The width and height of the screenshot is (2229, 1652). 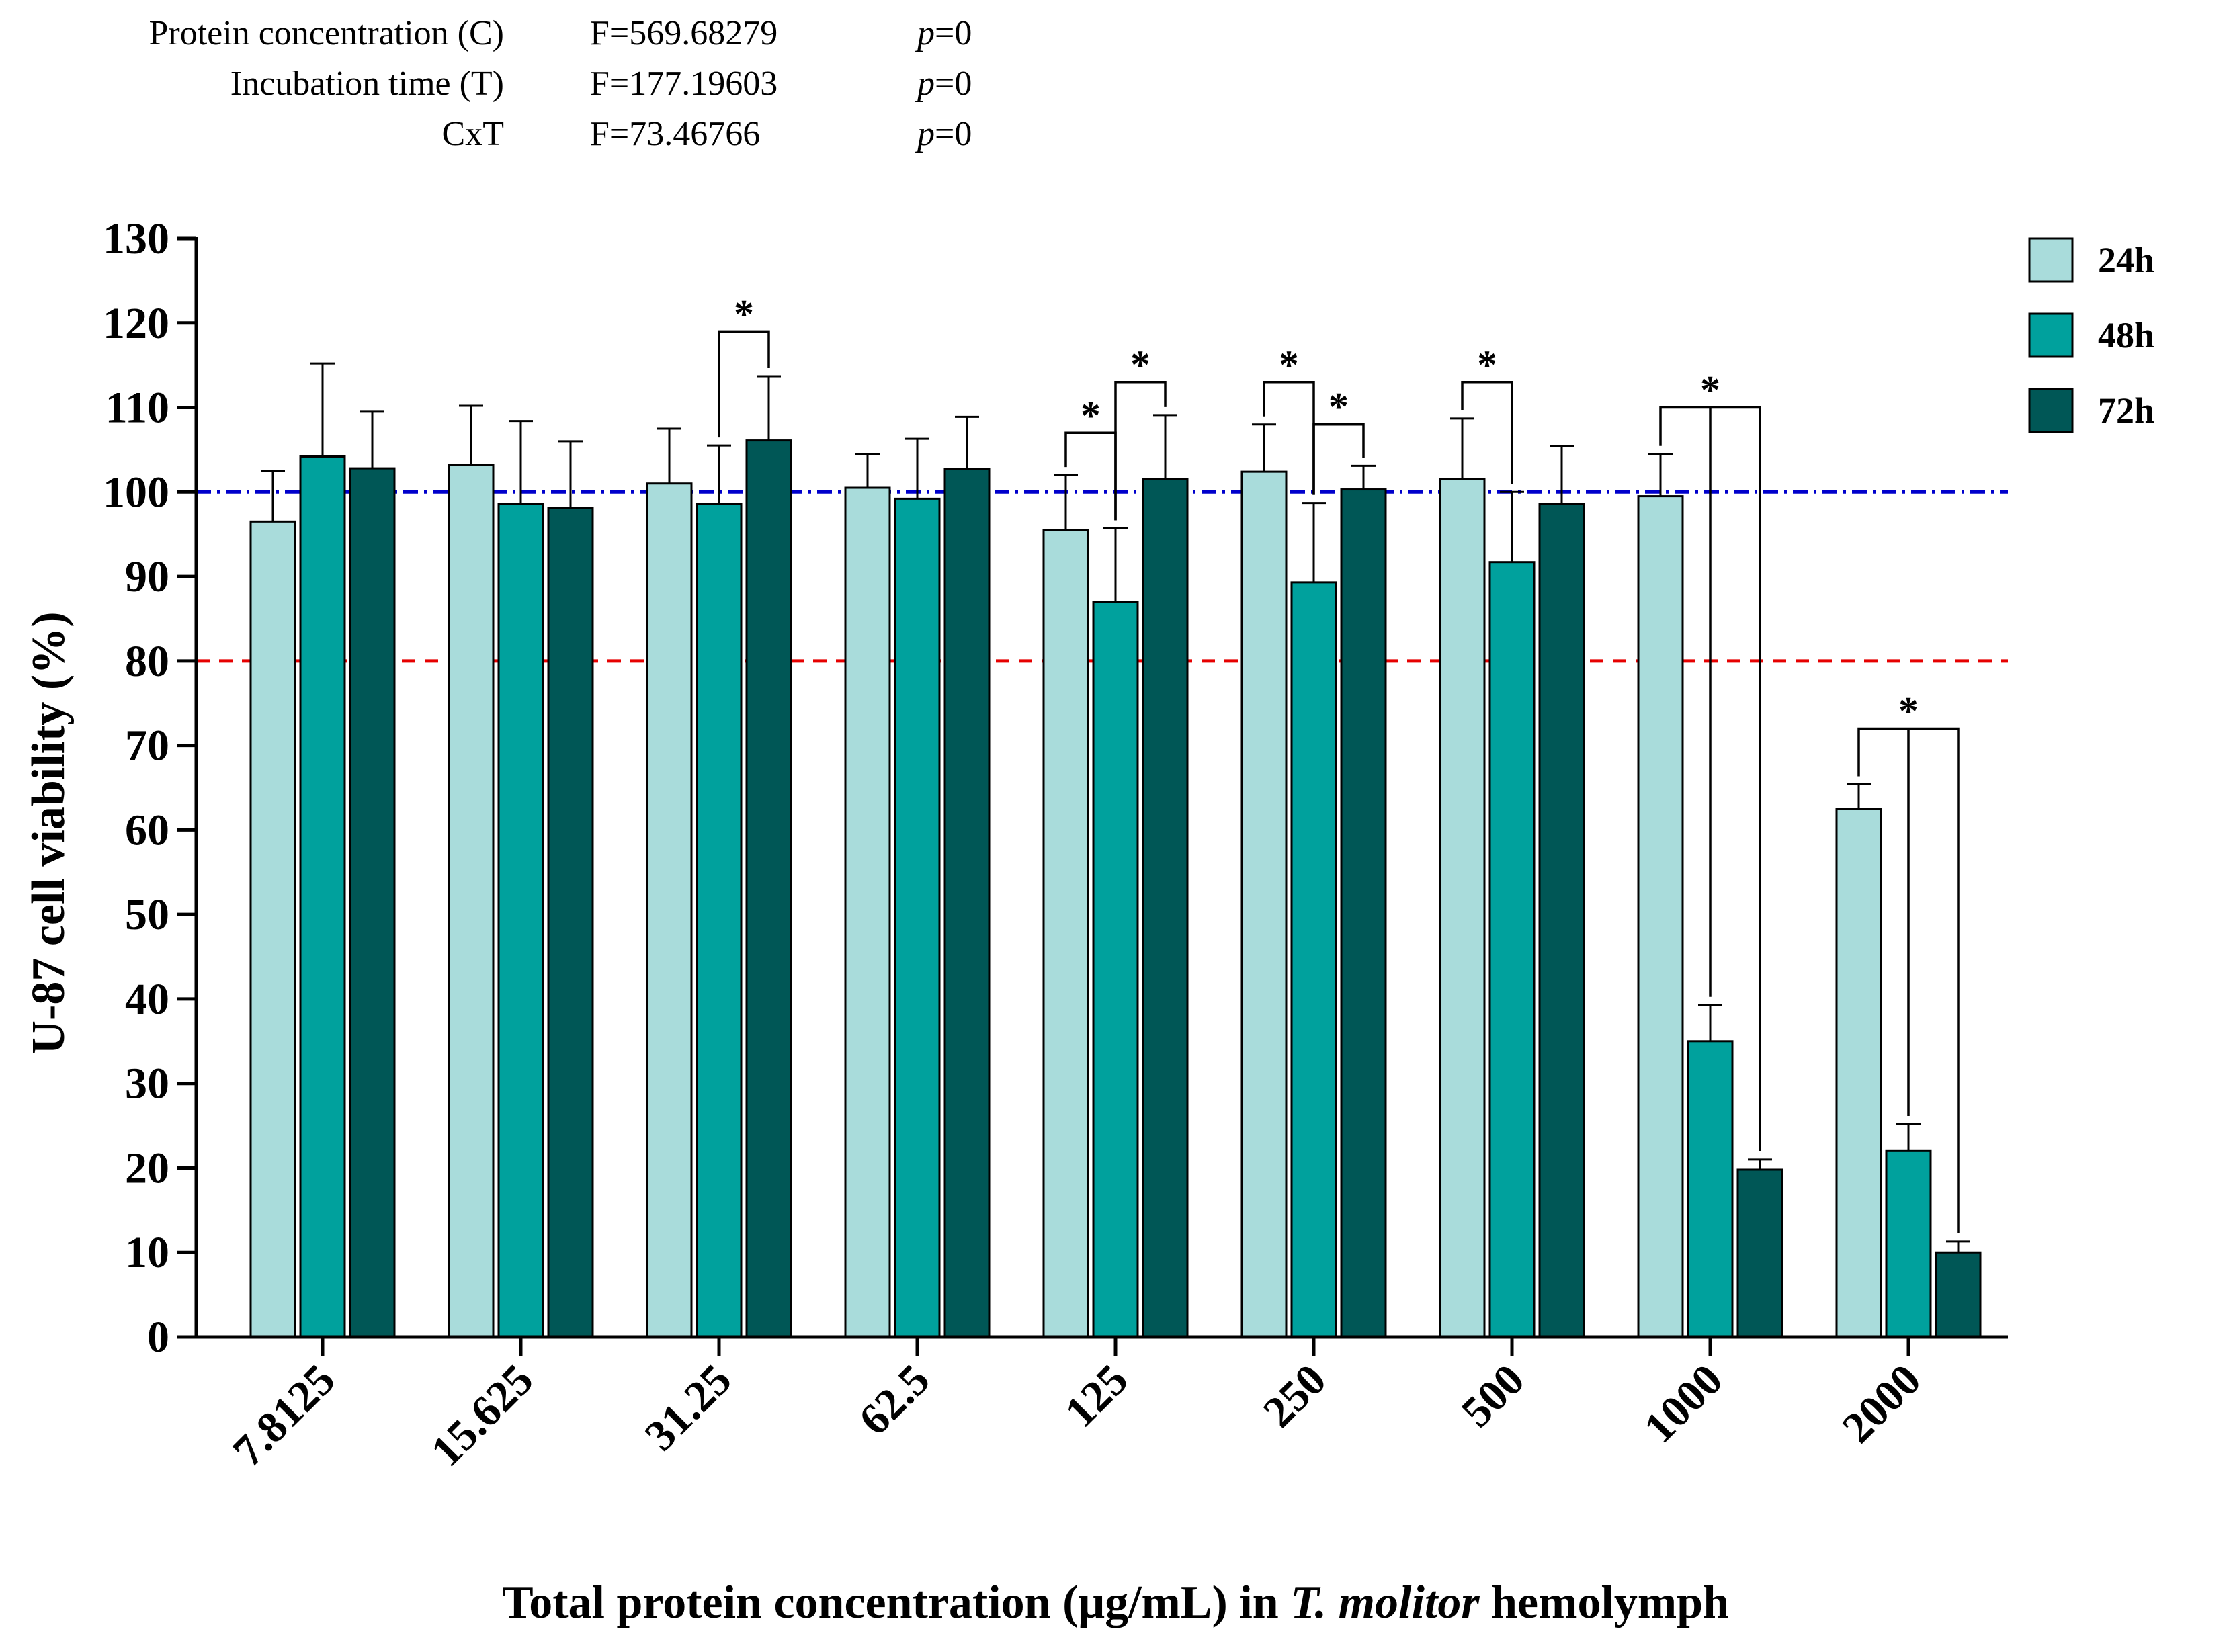 What do you see at coordinates (147, 999) in the screenshot?
I see `y-tick-label-40: 40` at bounding box center [147, 999].